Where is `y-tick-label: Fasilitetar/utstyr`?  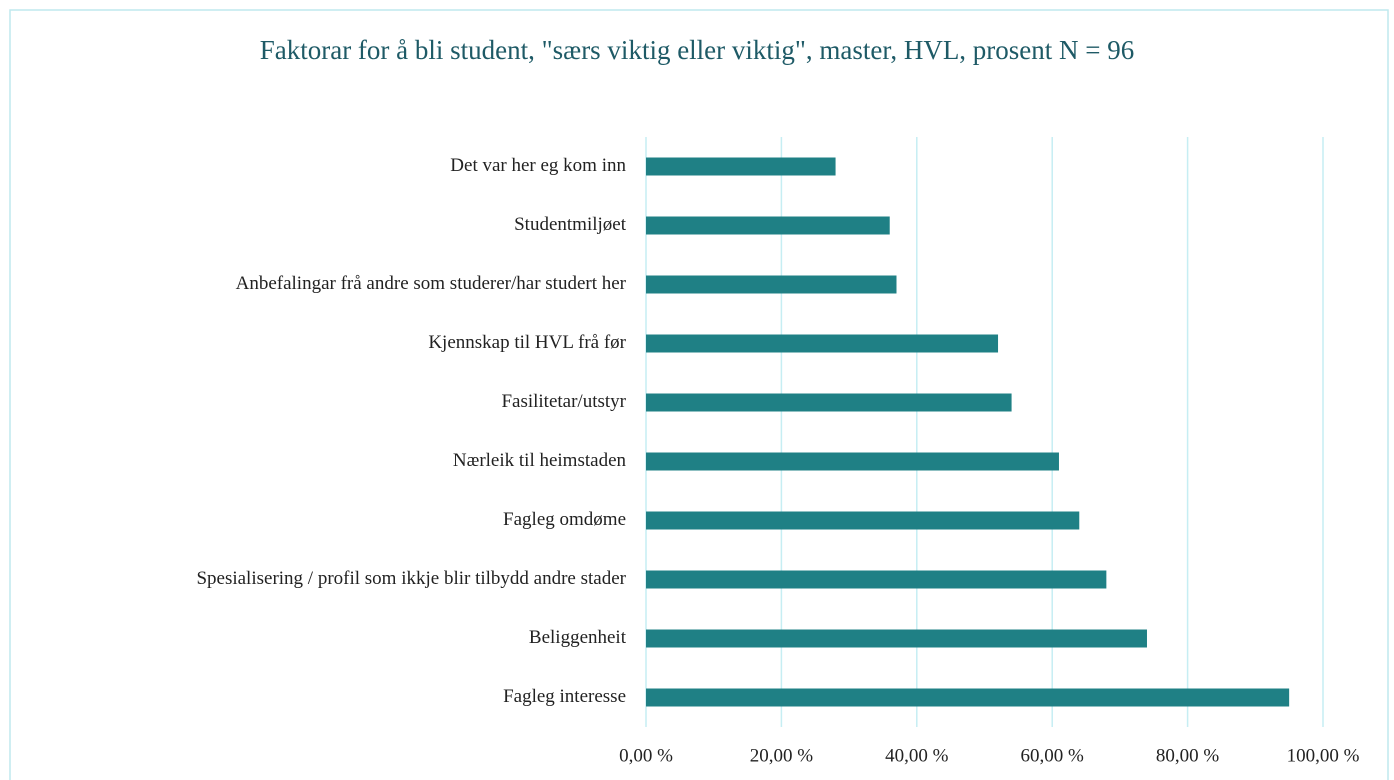
y-tick-label: Fasilitetar/utstyr is located at coordinates (563, 401).